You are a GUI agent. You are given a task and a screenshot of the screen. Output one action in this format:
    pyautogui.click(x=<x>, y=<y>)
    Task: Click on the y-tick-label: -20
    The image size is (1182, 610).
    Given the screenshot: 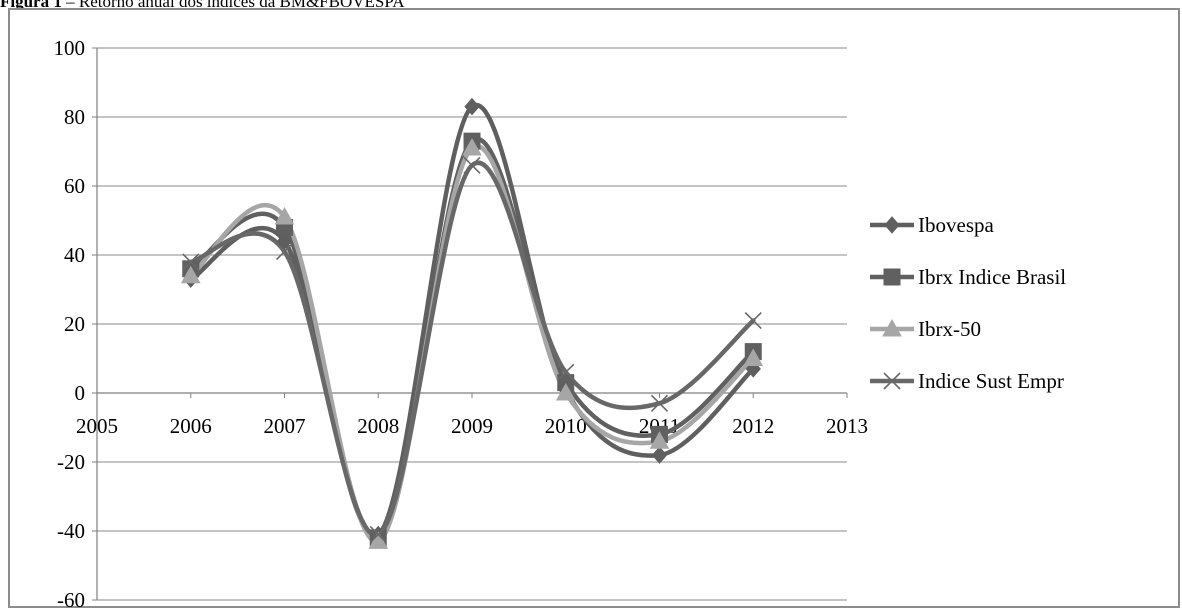 What is the action you would take?
    pyautogui.click(x=71, y=462)
    